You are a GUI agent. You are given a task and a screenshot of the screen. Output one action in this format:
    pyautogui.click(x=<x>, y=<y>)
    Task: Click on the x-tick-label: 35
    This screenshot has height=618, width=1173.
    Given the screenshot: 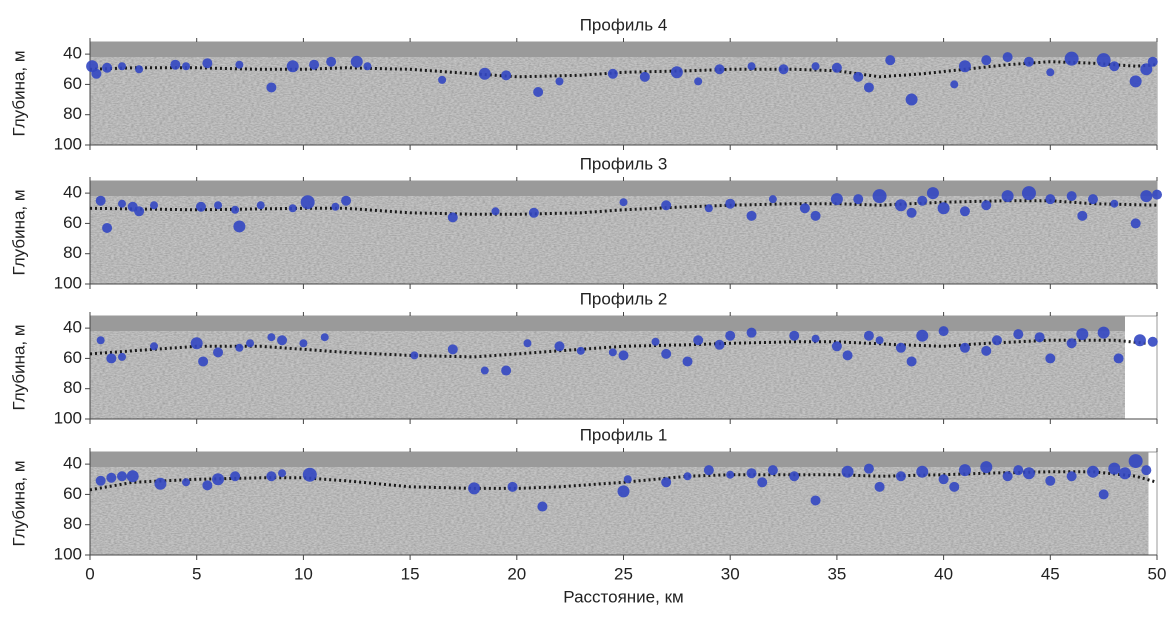 What is the action you would take?
    pyautogui.click(x=836, y=573)
    